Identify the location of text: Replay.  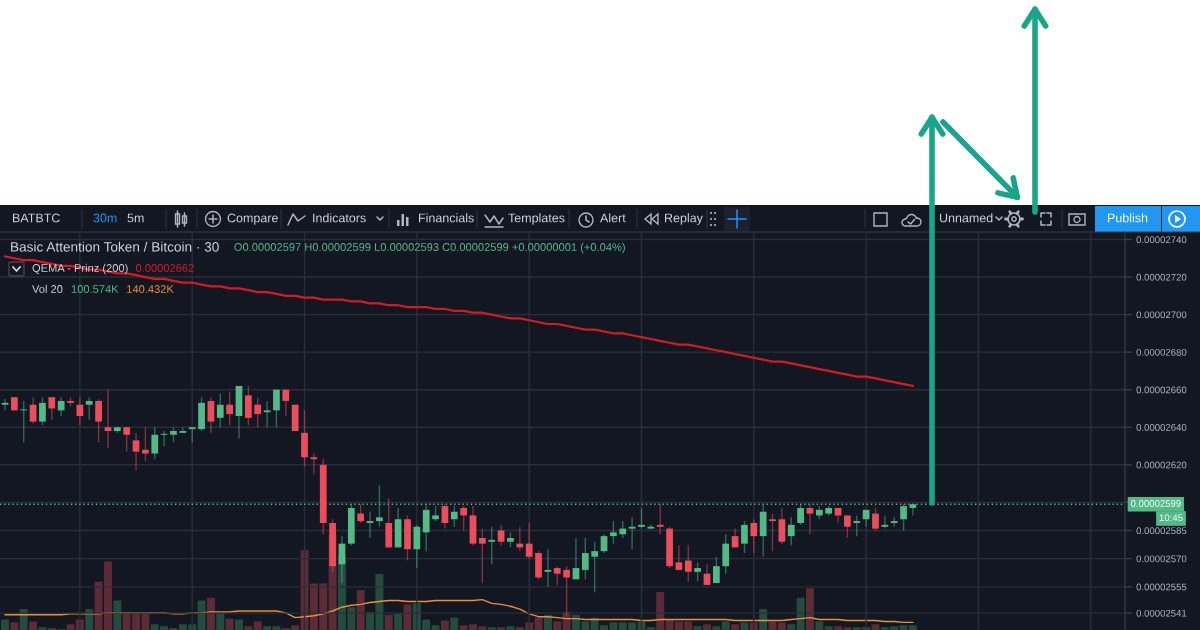
(684, 219).